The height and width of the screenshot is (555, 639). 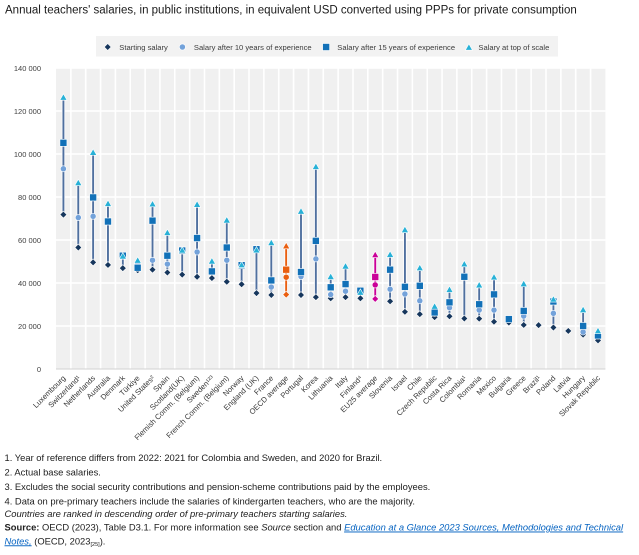 I want to click on svg-text: 2. Actual base salaries., so click(x=53, y=471).